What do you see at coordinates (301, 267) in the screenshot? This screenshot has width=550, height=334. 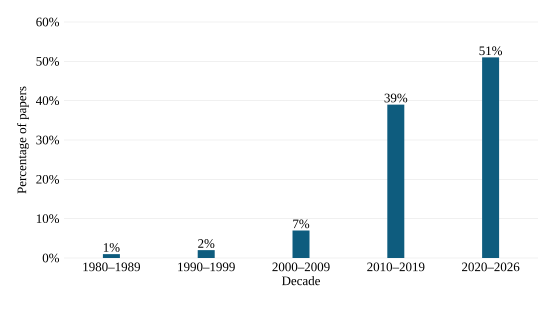 I see `x-tick-label: 2000–2009` at bounding box center [301, 267].